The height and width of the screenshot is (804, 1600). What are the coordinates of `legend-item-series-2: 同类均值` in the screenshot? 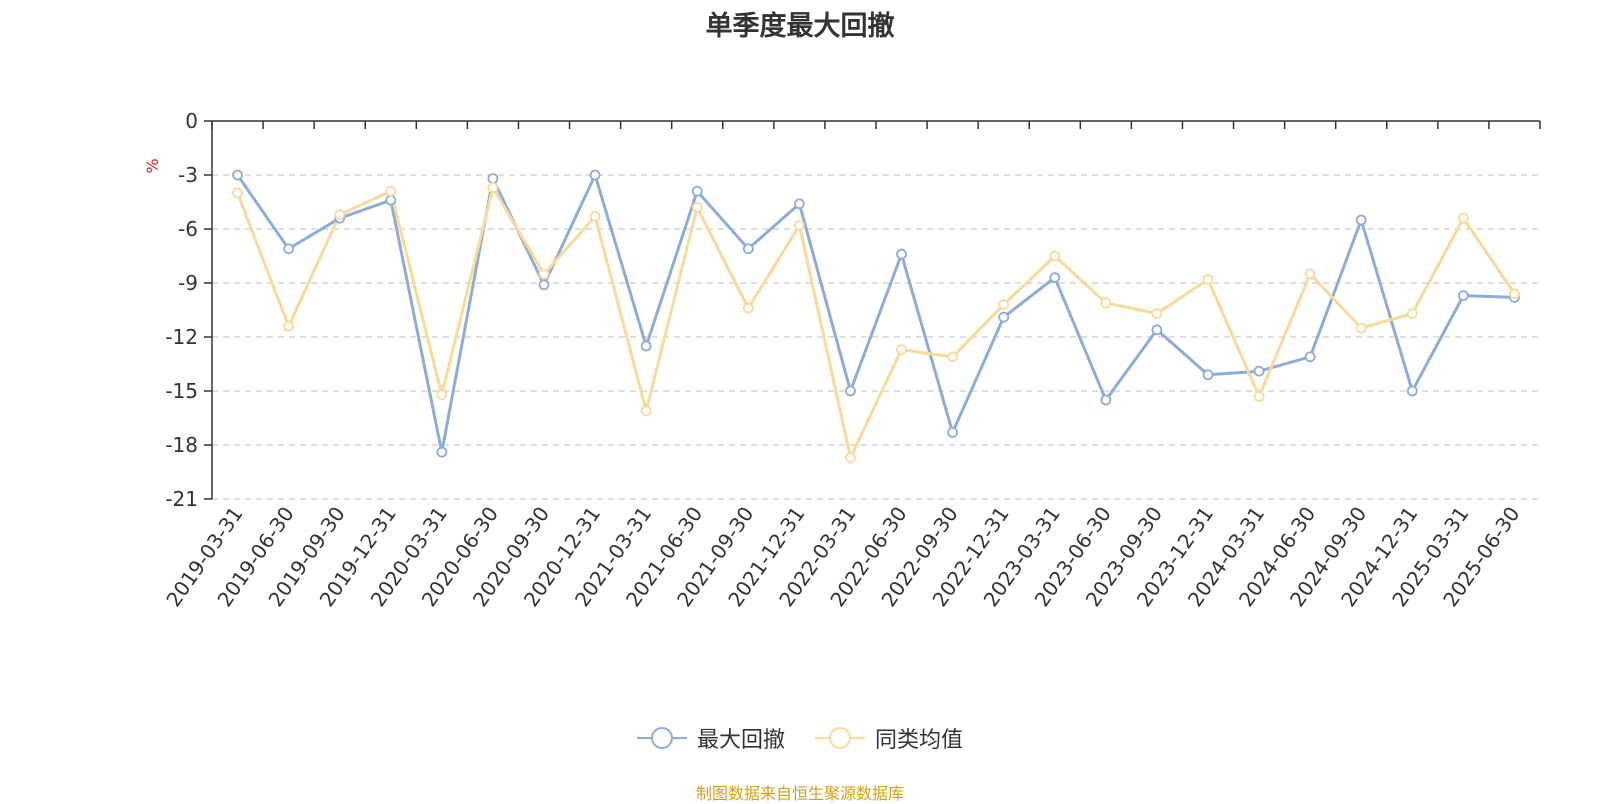 It's located at (889, 738).